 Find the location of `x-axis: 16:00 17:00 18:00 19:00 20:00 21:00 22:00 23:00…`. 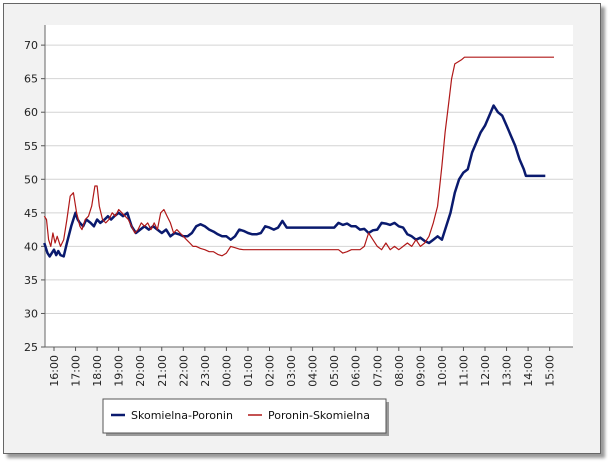

x-axis: 16:00 17:00 18:00 19:00 20:00 21:00 22:00 23:00… is located at coordinates (309, 366).